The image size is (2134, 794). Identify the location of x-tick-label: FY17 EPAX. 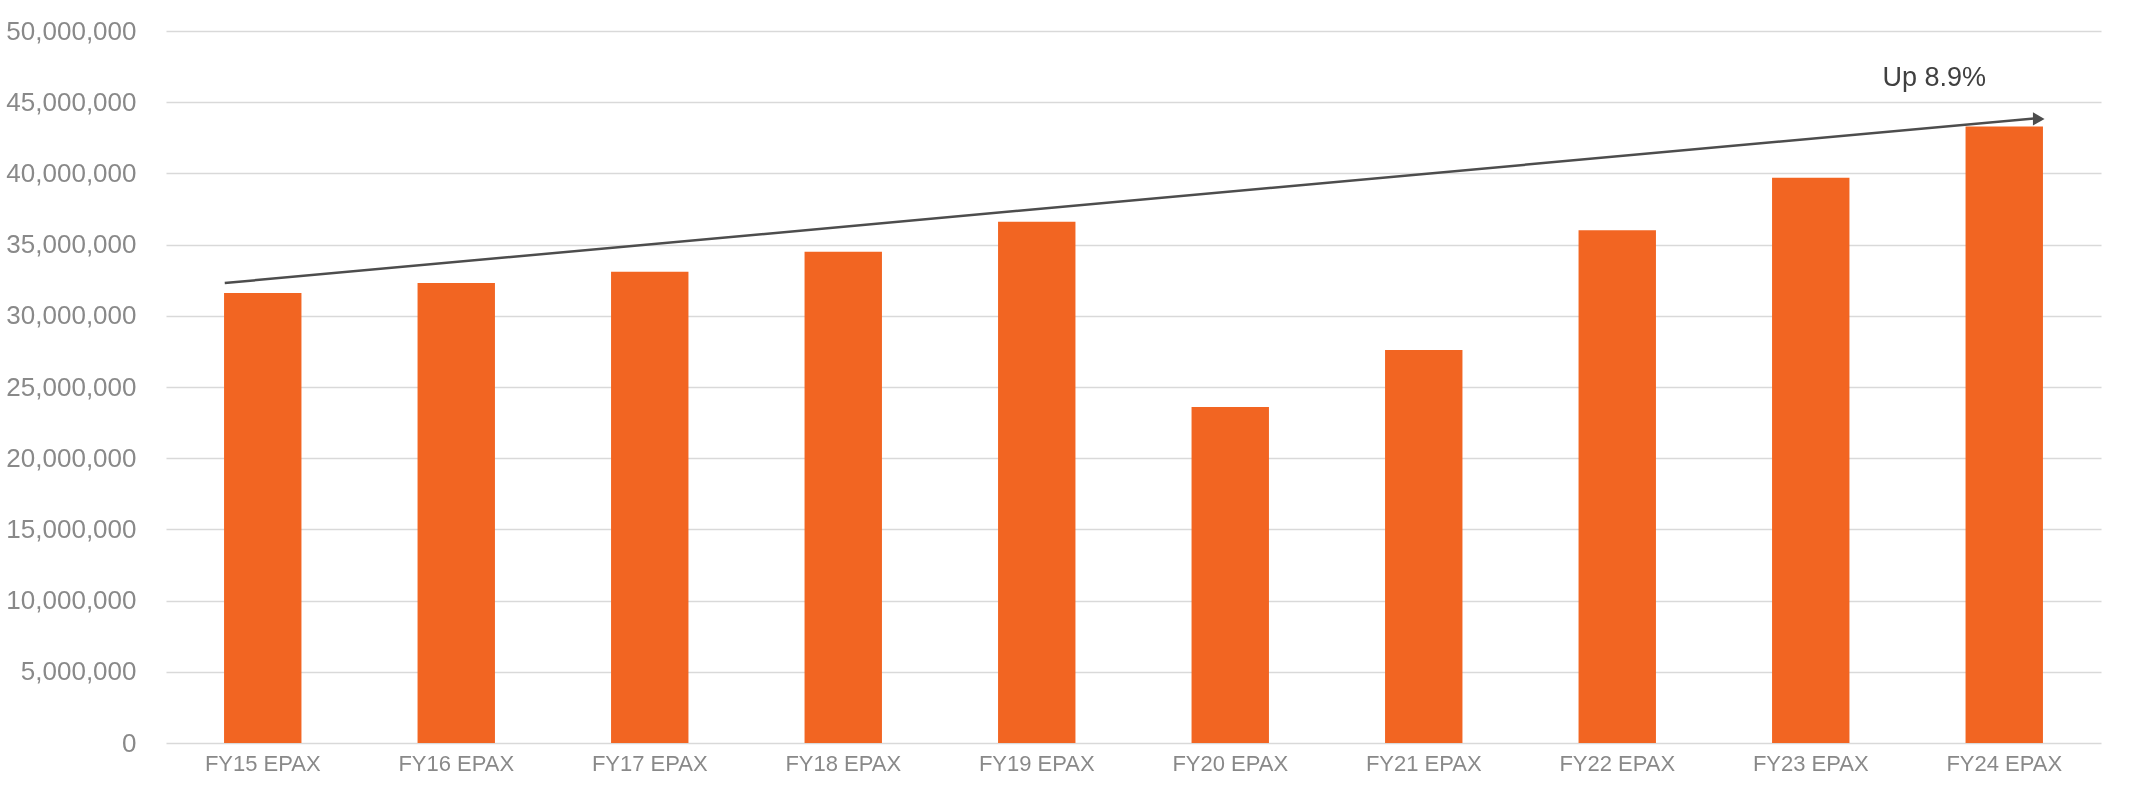
(649, 763).